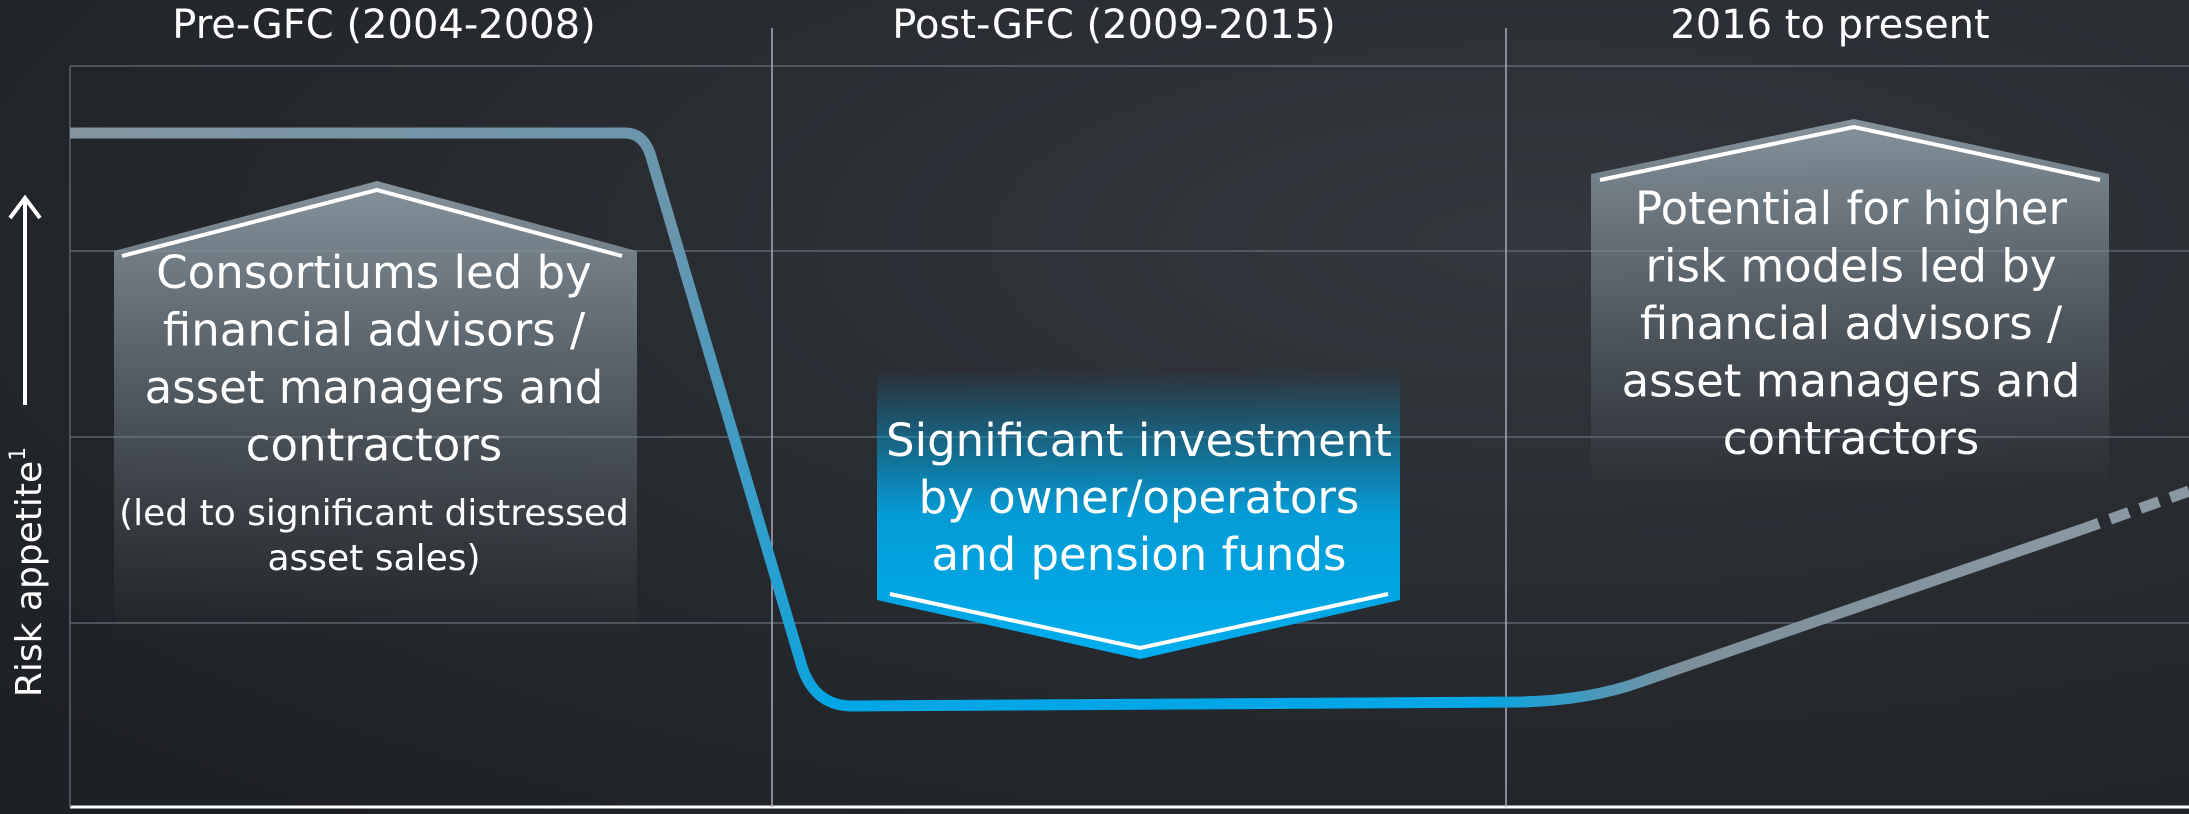 This screenshot has height=814, width=2189. I want to click on box-line: Significant investment, so click(1139, 440).